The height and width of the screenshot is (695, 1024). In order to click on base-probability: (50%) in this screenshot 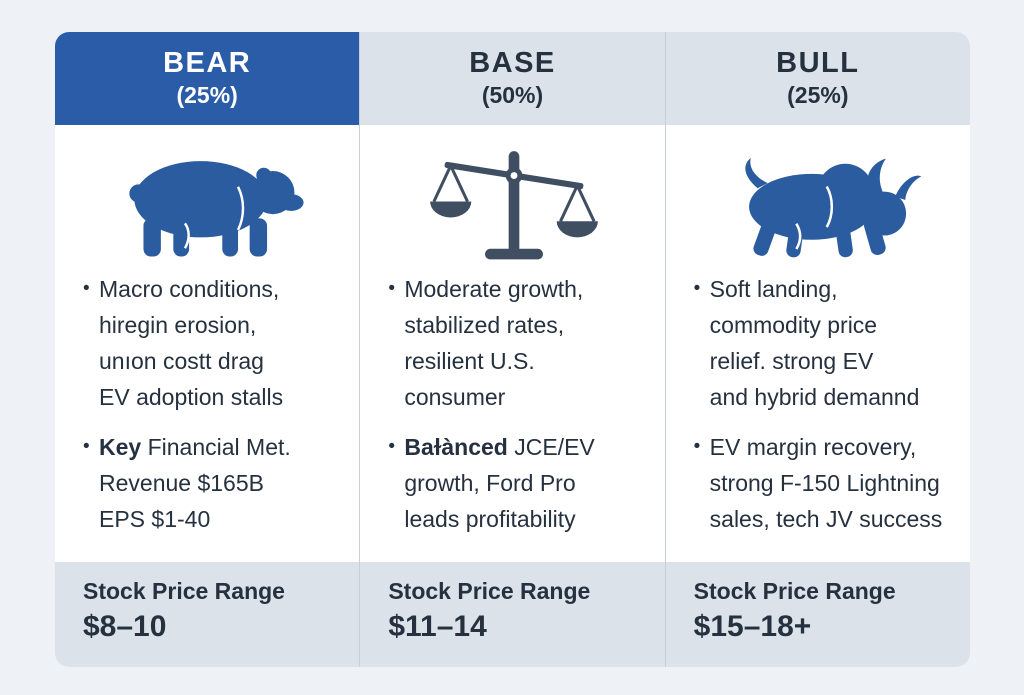, I will do `click(512, 94)`.